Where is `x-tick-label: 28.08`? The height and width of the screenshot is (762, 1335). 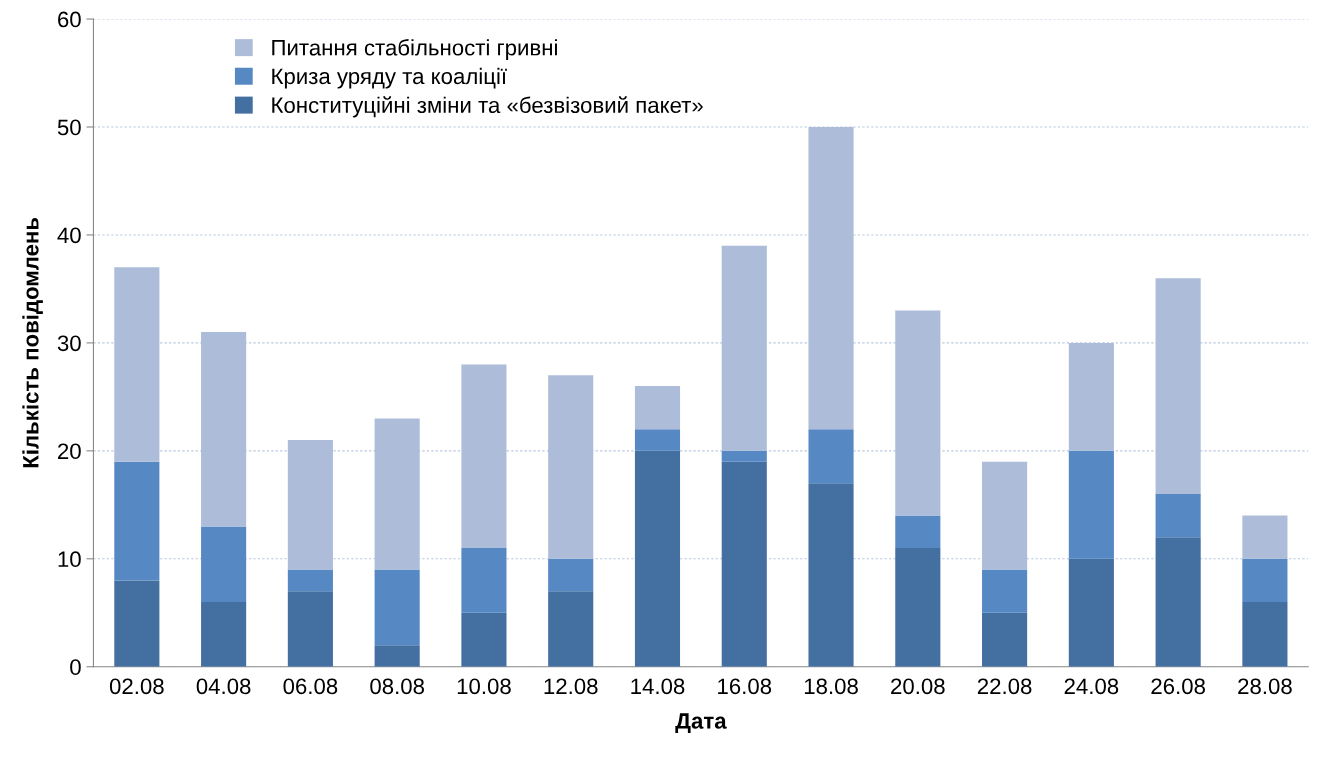
x-tick-label: 28.08 is located at coordinates (1265, 686).